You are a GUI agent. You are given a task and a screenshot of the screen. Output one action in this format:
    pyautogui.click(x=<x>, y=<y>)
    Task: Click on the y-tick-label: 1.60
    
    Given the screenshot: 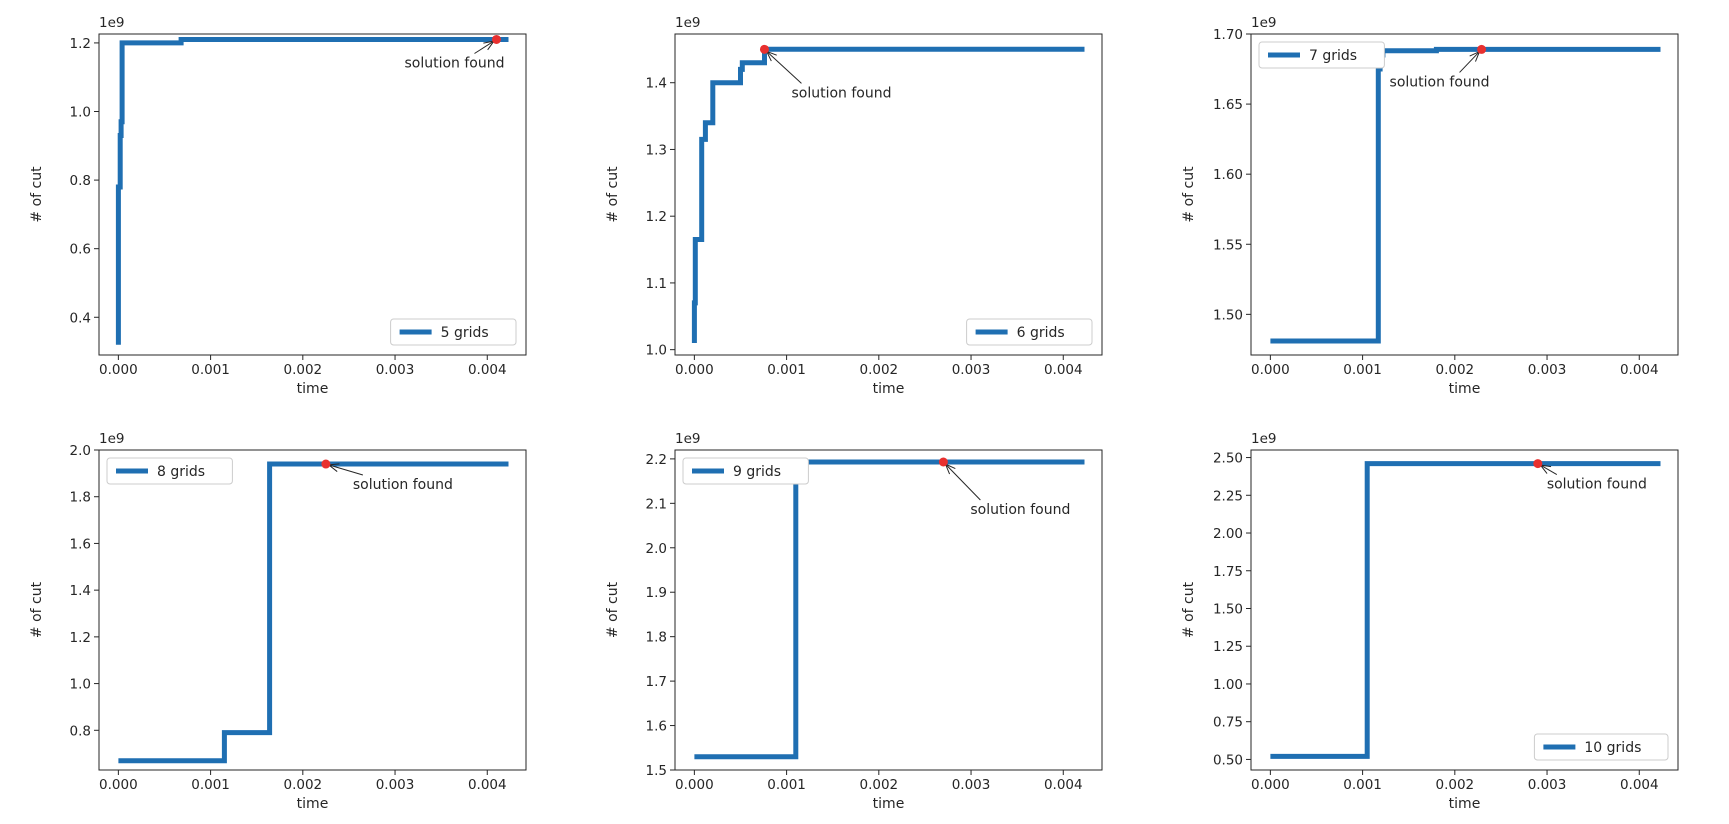 What is the action you would take?
    pyautogui.click(x=1228, y=175)
    